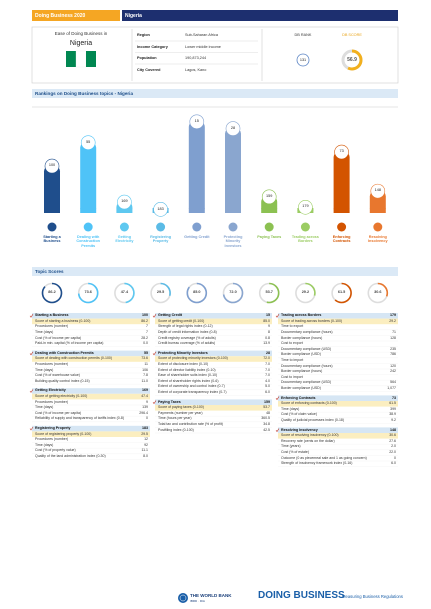 The image size is (431, 609). I want to click on row-value: 85.0, so click(266, 320).